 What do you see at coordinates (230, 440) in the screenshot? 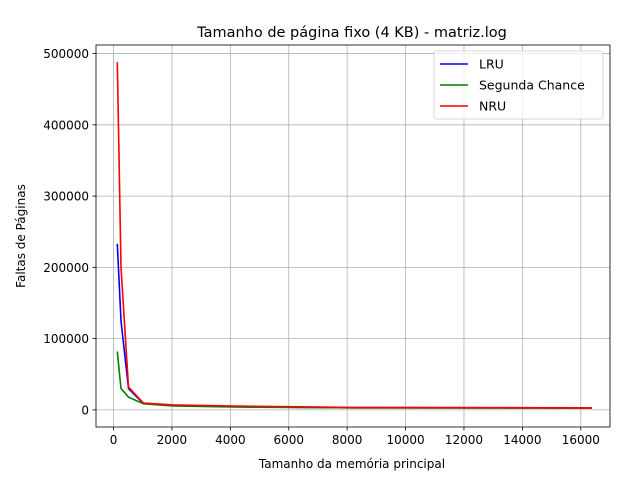
I see `x-tick-label: 4000` at bounding box center [230, 440].